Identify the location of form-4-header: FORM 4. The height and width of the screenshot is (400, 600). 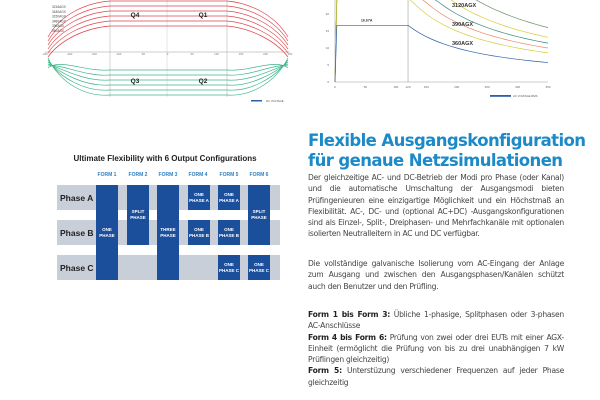
(198, 175).